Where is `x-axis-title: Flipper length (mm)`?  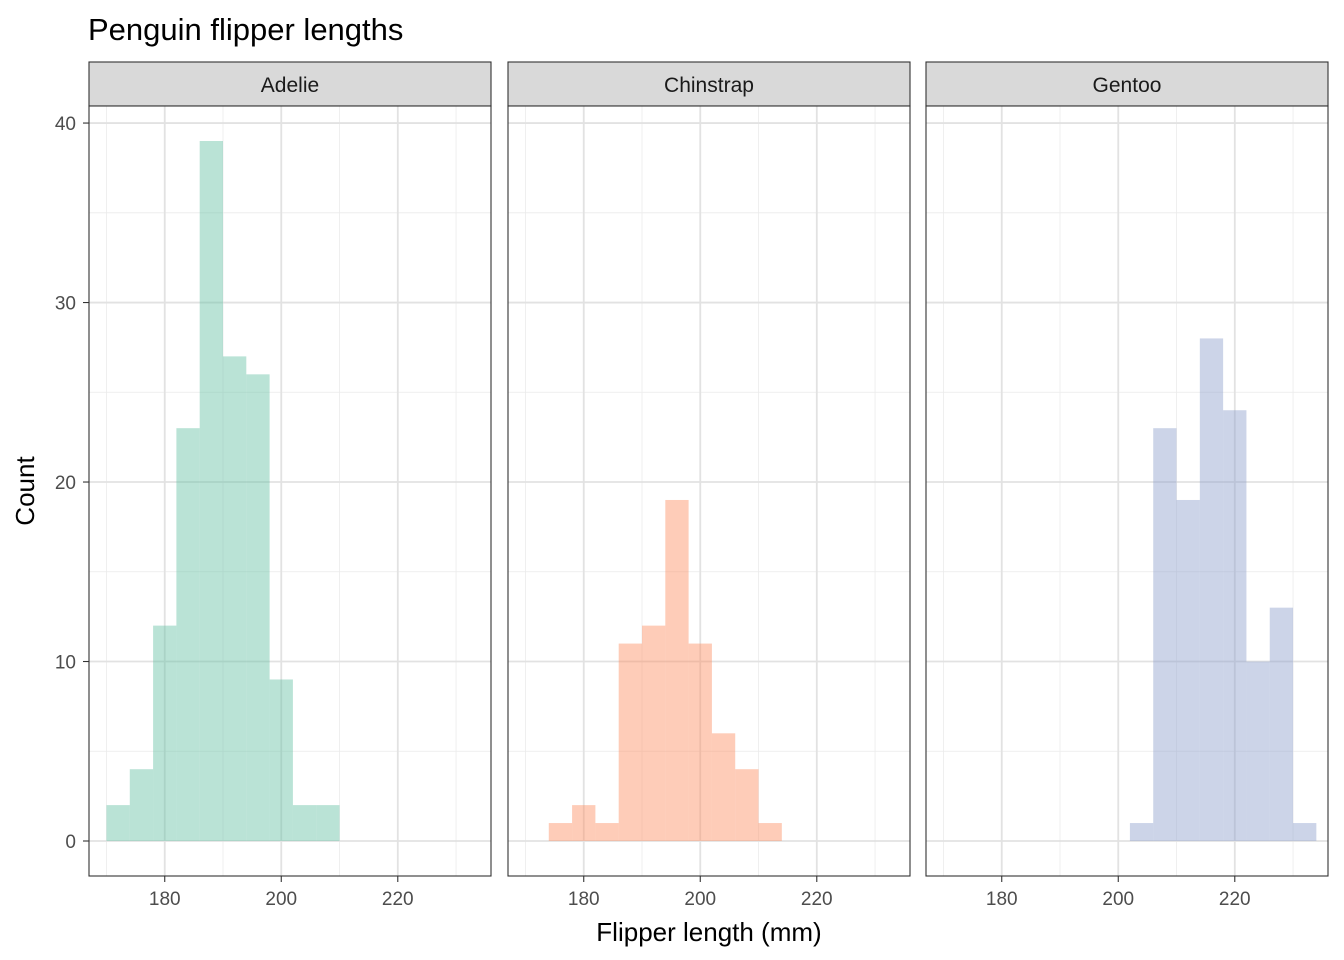
x-axis-title: Flipper length (mm) is located at coordinates (708, 932).